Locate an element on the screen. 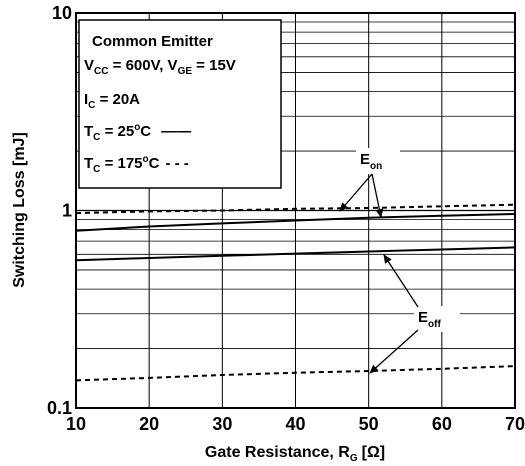 This screenshot has width=525, height=466. y-axis-label: Switching Loss [mJ] is located at coordinates (19, 210).